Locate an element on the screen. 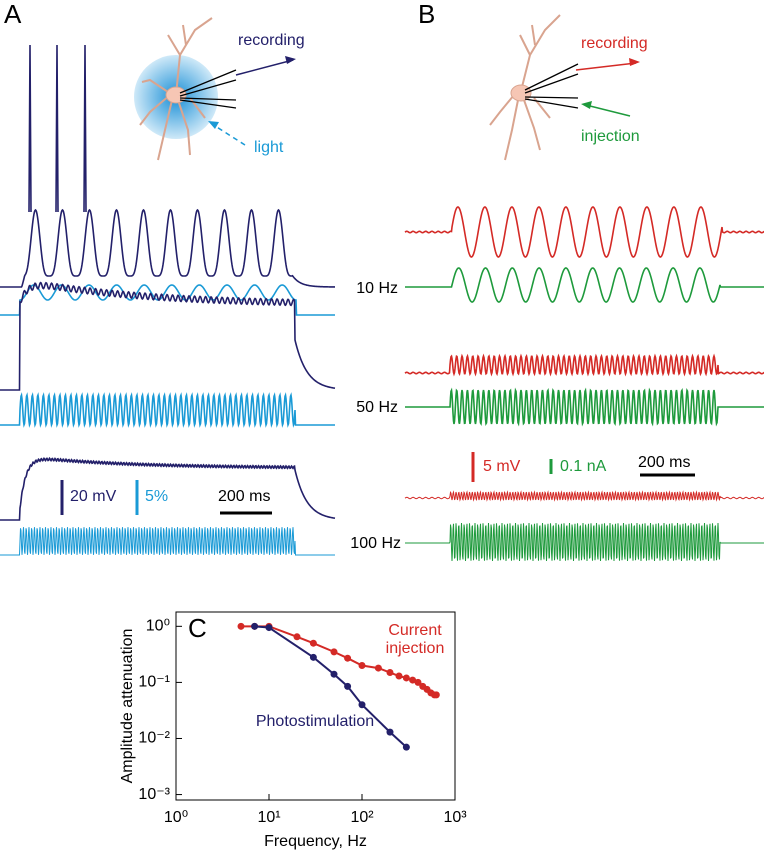 The height and width of the screenshot is (855, 764). plot-frame is located at coordinates (315, 706).